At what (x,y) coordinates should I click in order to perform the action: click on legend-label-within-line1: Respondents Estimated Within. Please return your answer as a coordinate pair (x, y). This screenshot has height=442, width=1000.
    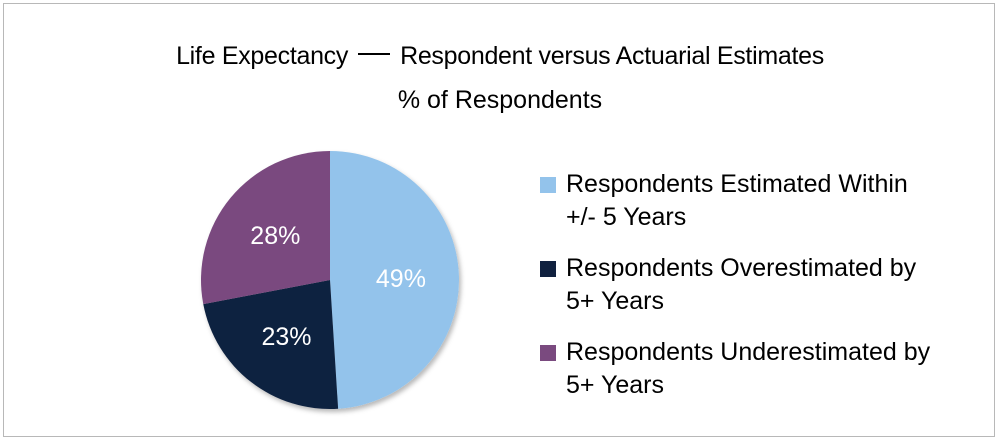
    Looking at the image, I should click on (737, 184).